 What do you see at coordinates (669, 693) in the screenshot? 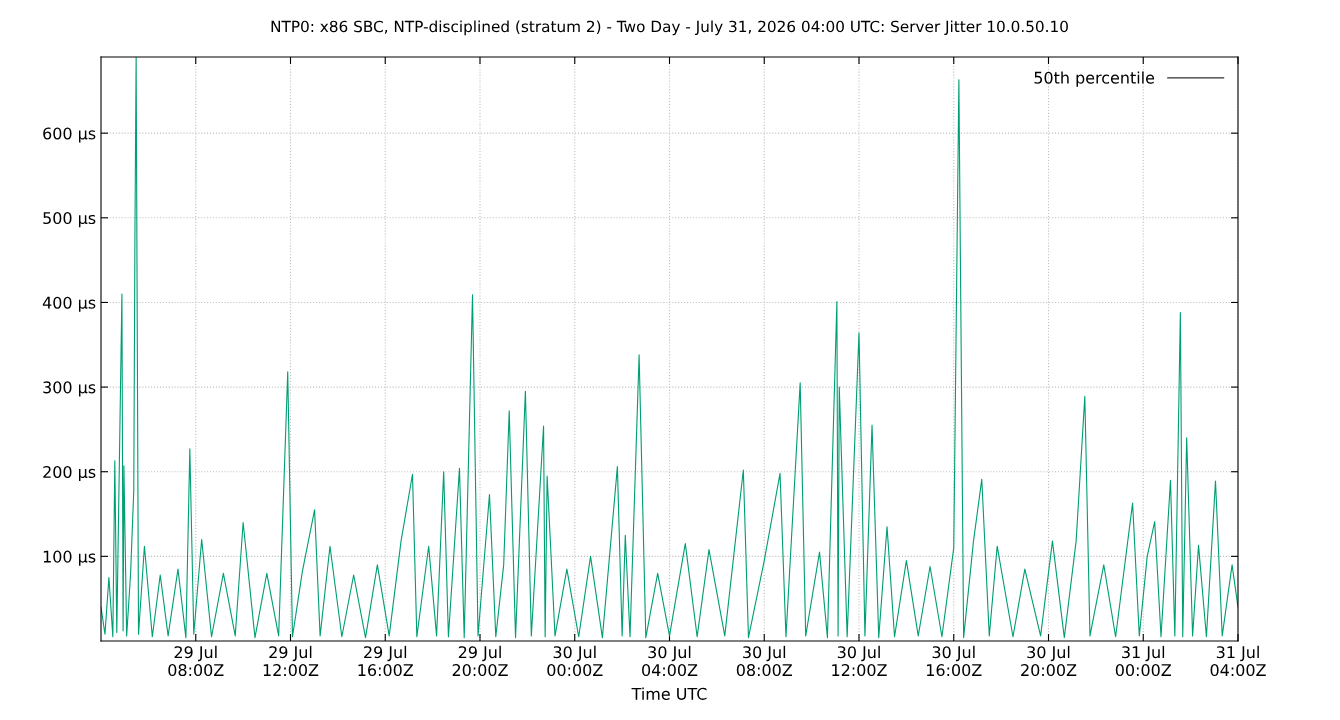
I see `x-axis-title: Time UTC` at bounding box center [669, 693].